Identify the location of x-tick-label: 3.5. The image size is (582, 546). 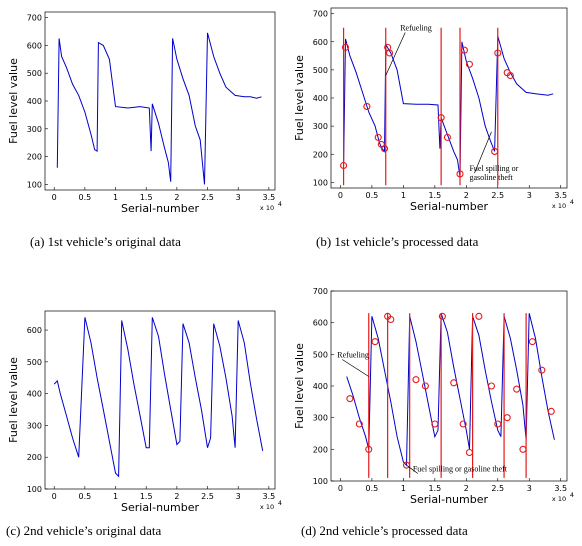
(560, 195).